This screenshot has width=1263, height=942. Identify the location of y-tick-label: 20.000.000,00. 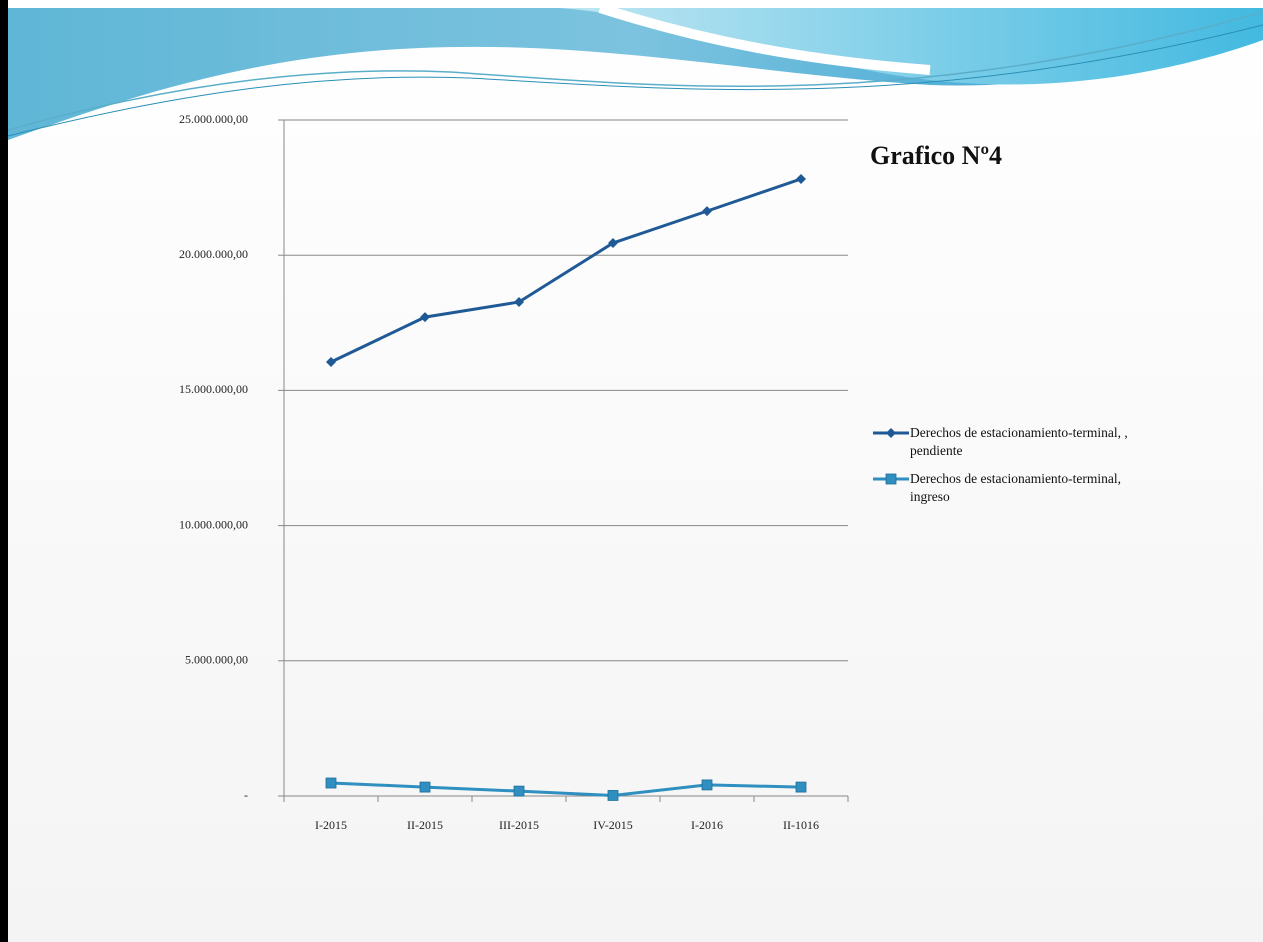
(213, 254).